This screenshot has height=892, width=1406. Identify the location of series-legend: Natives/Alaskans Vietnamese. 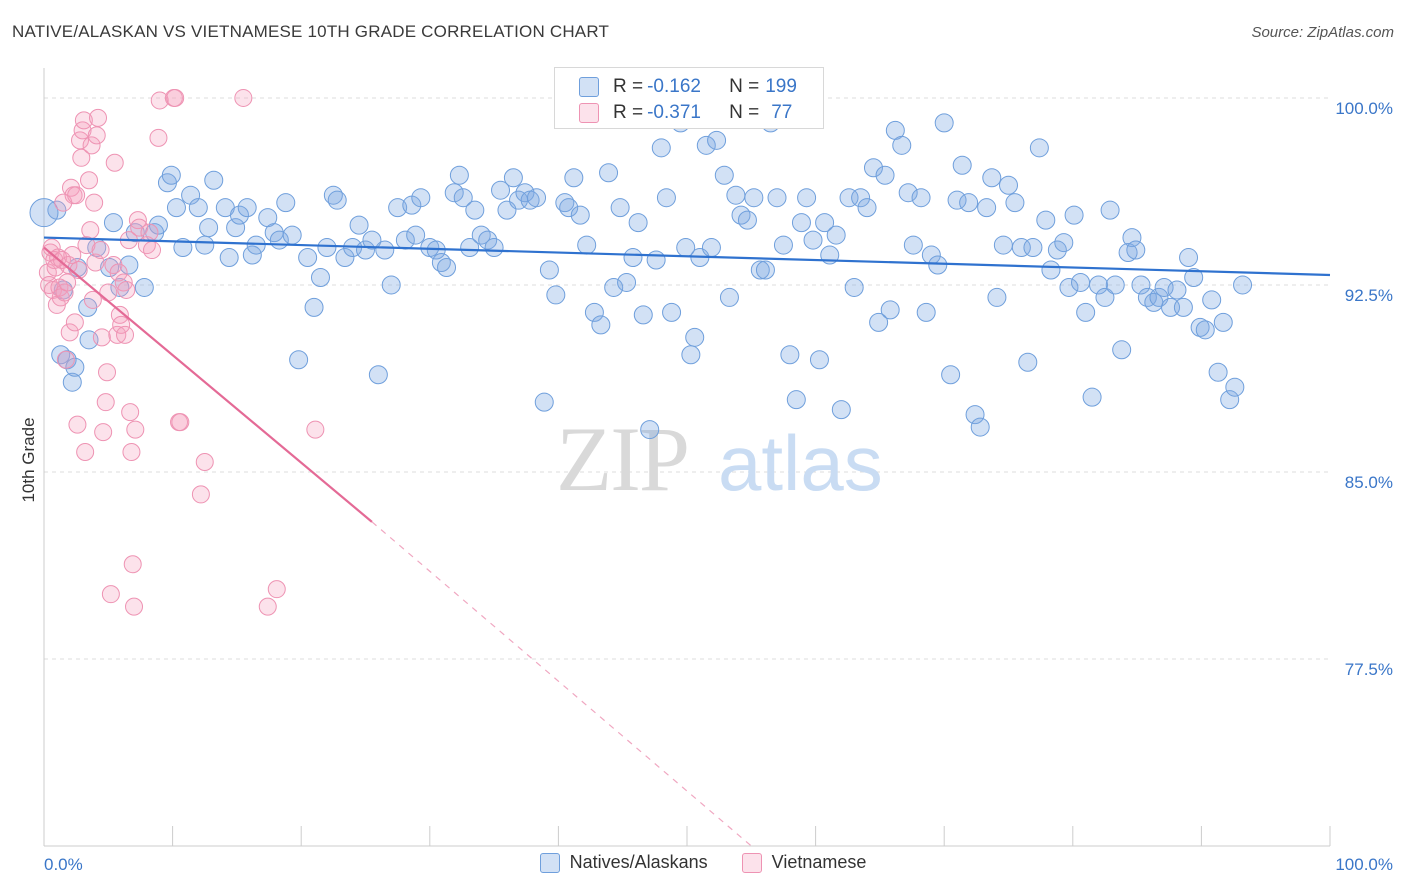
(703, 862).